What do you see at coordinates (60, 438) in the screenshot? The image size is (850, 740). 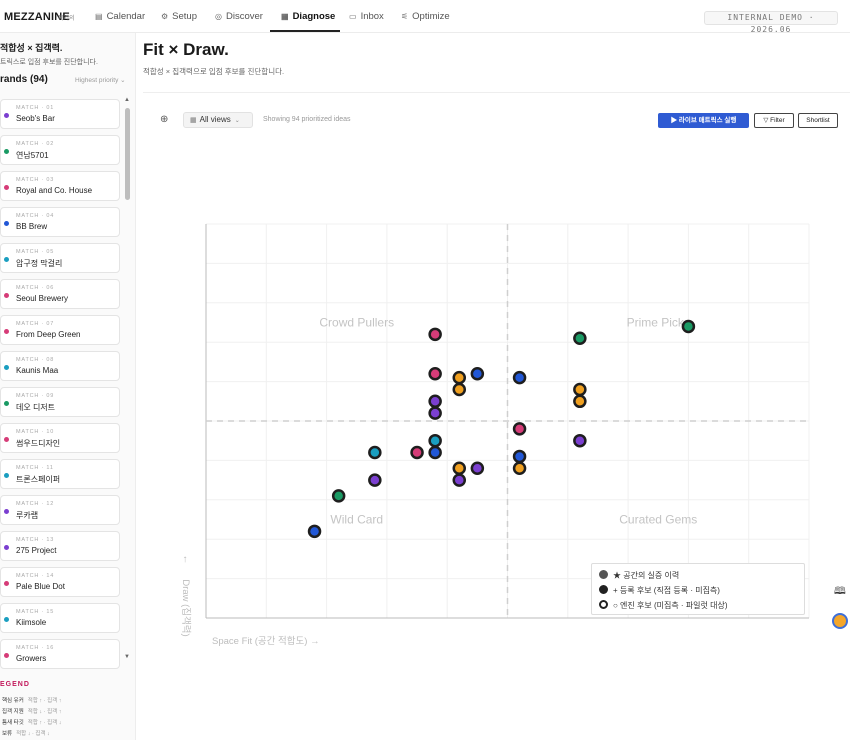 I see `brand-card: MATCH · 10 썸우드디자인` at bounding box center [60, 438].